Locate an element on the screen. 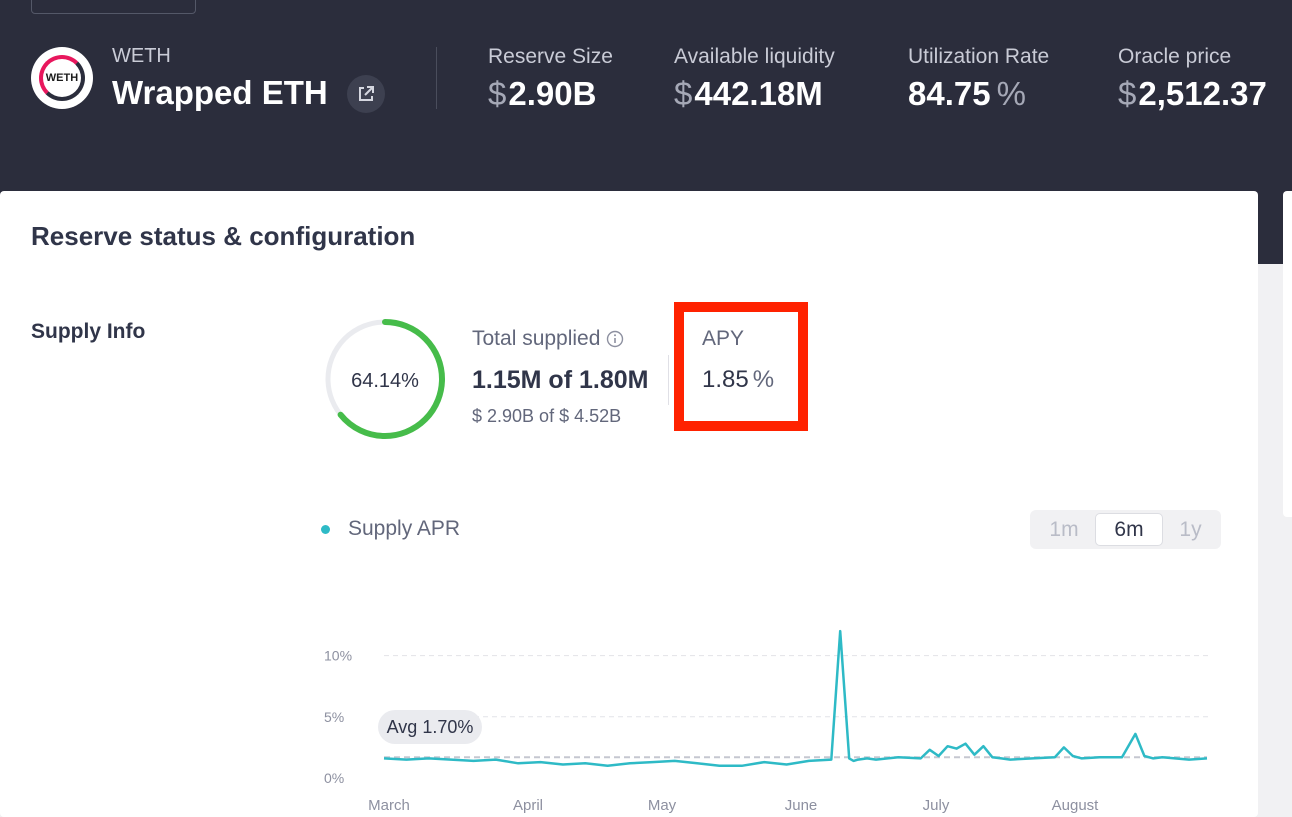 This screenshot has width=1292, height=817. weth-logo: WETH is located at coordinates (62, 78).